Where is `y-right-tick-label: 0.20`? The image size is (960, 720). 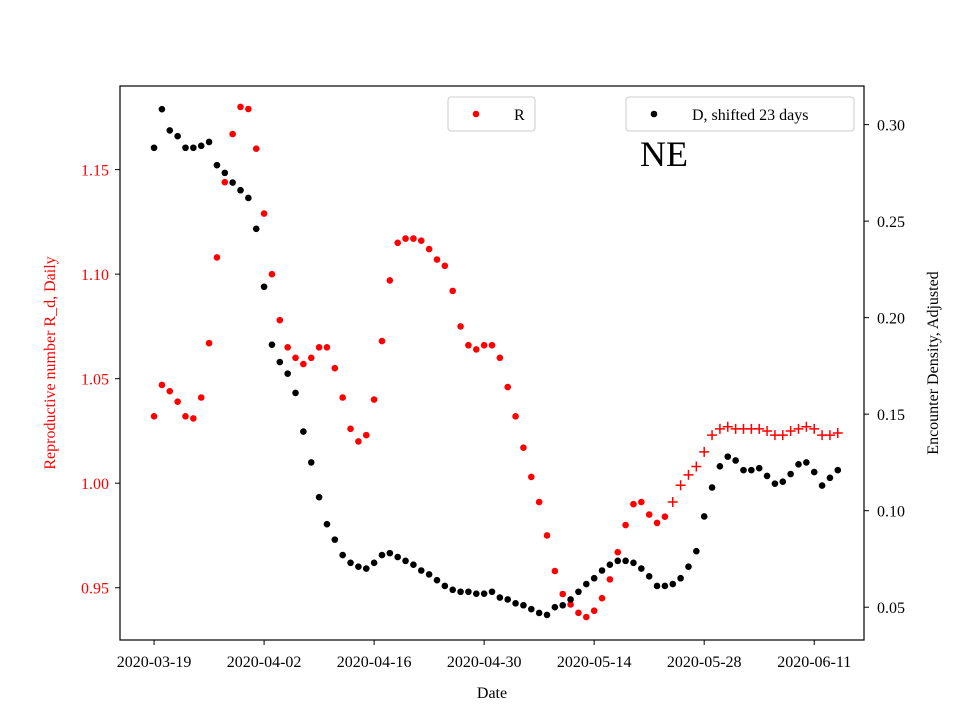 y-right-tick-label: 0.20 is located at coordinates (891, 319).